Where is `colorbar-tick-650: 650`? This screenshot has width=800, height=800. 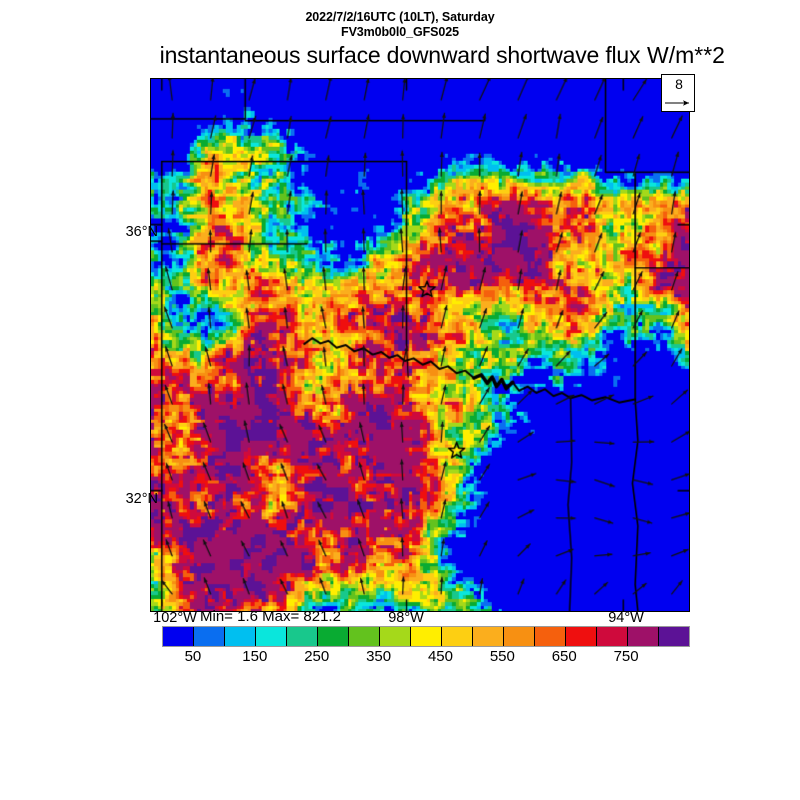 colorbar-tick-650: 650 is located at coordinates (564, 656).